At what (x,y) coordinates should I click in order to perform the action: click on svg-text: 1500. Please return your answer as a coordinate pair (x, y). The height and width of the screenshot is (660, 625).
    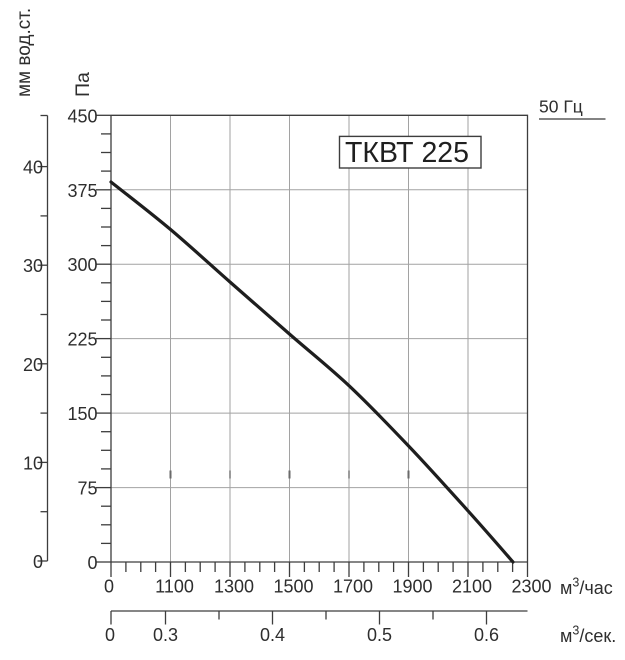
    Looking at the image, I should click on (293, 587).